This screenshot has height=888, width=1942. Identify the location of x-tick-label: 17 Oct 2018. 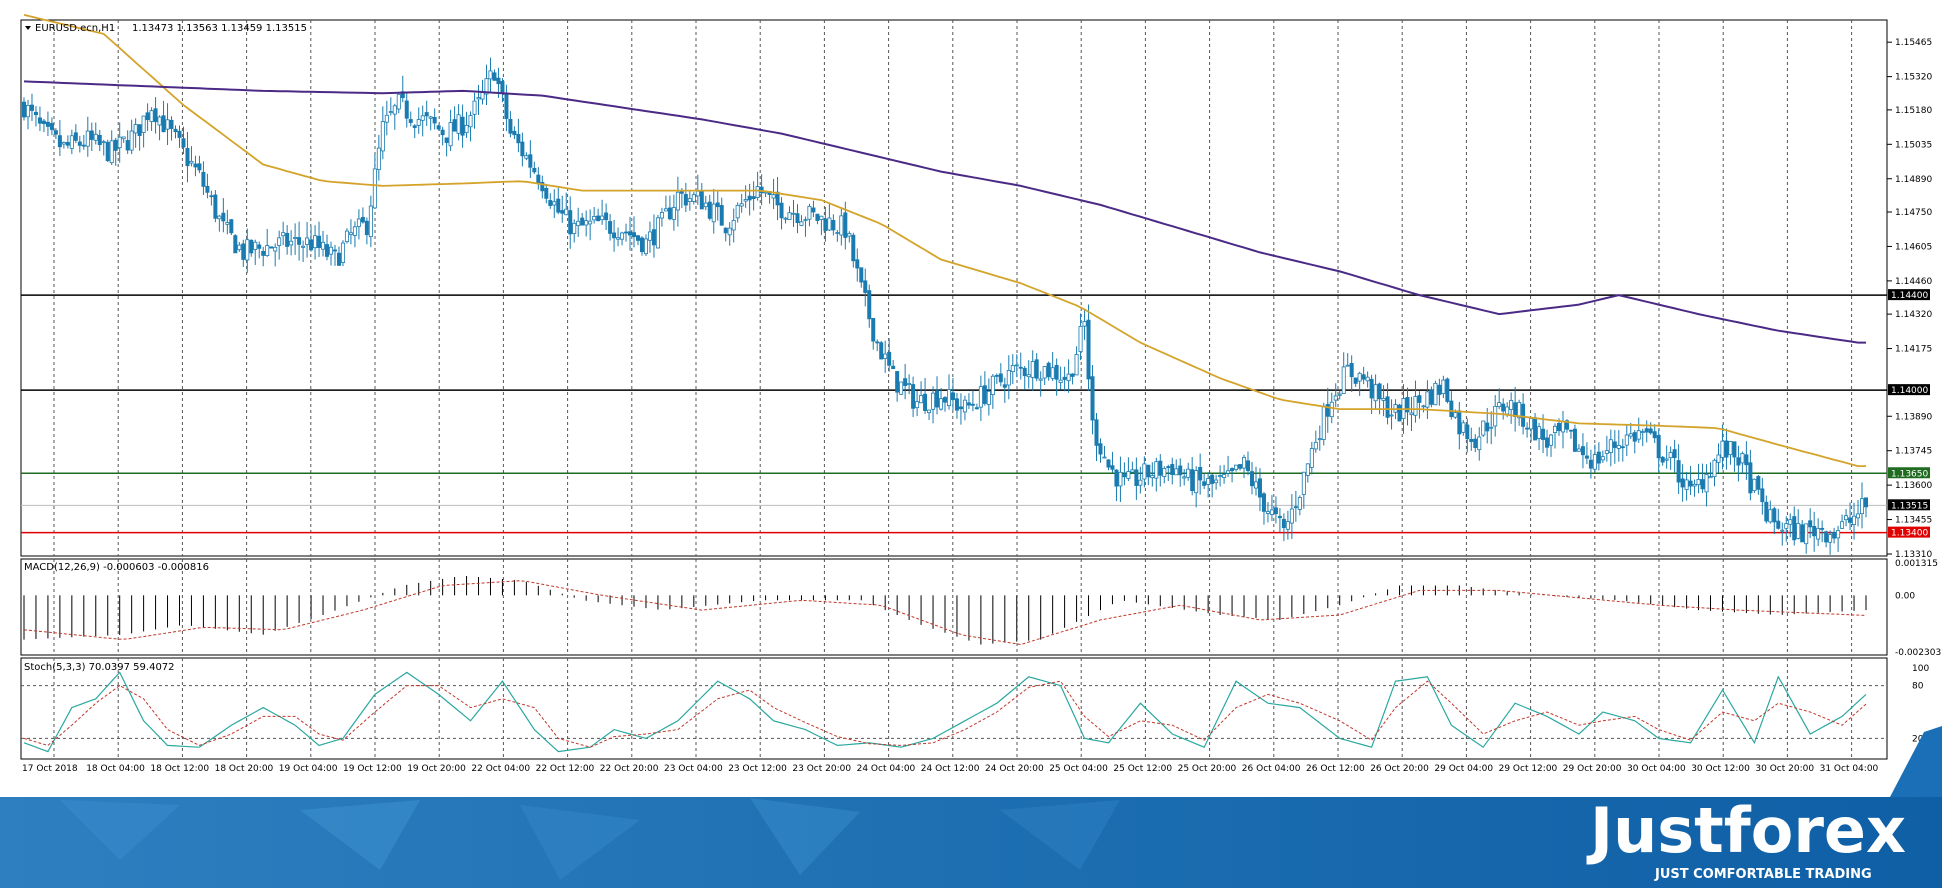
(50, 769).